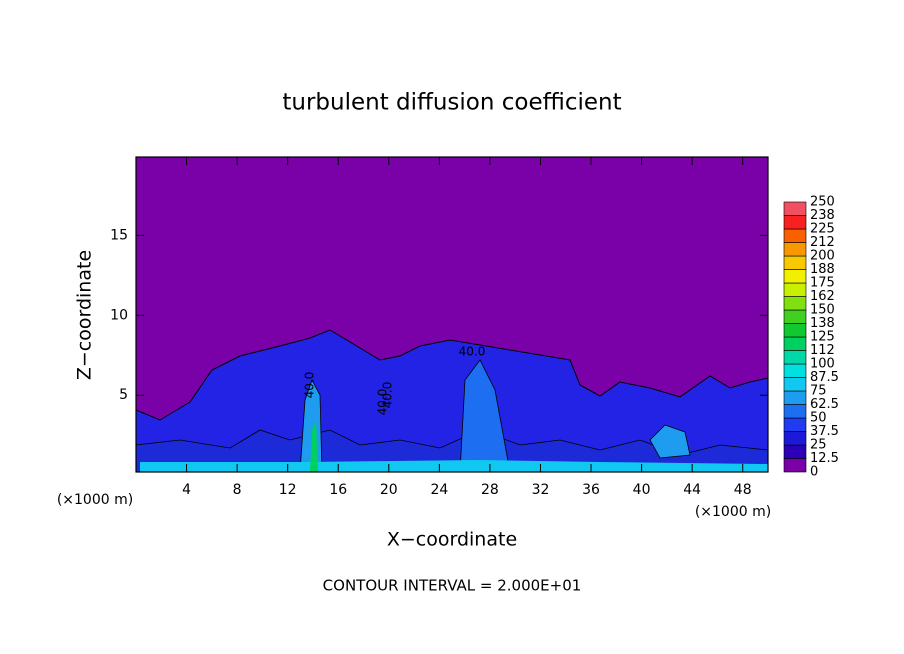 The image size is (904, 654). What do you see at coordinates (822, 350) in the screenshot?
I see `colorbar-label: 112` at bounding box center [822, 350].